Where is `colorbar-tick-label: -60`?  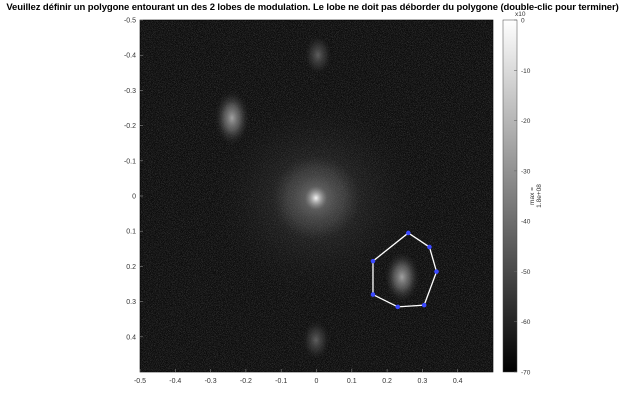
colorbar-tick-label: -60 is located at coordinates (526, 322).